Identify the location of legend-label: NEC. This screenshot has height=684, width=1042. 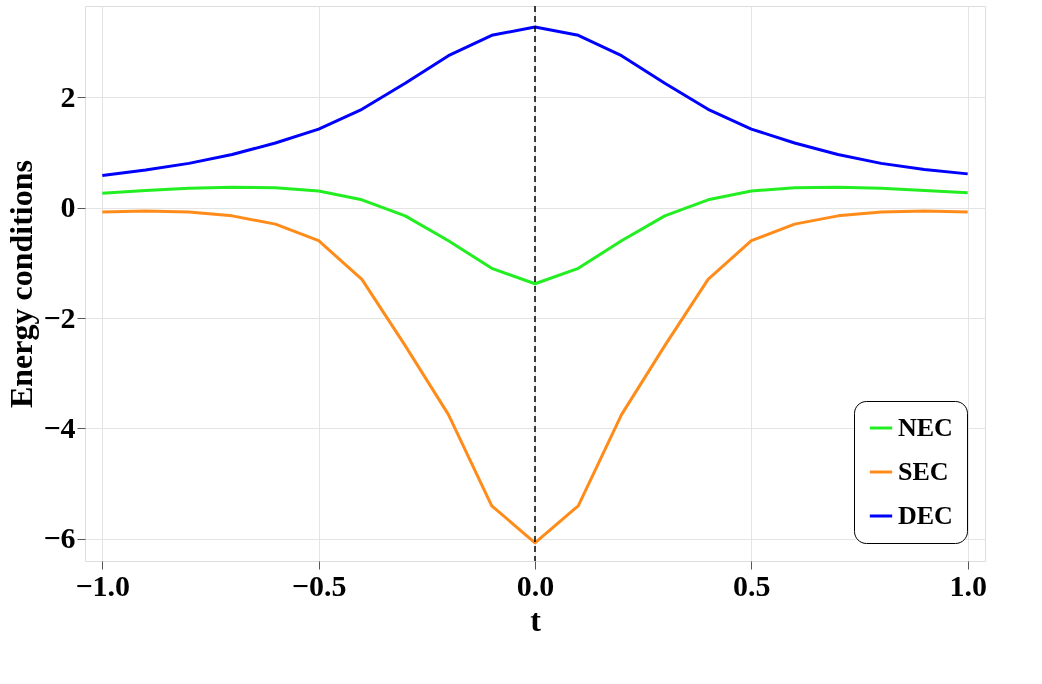
(925, 427).